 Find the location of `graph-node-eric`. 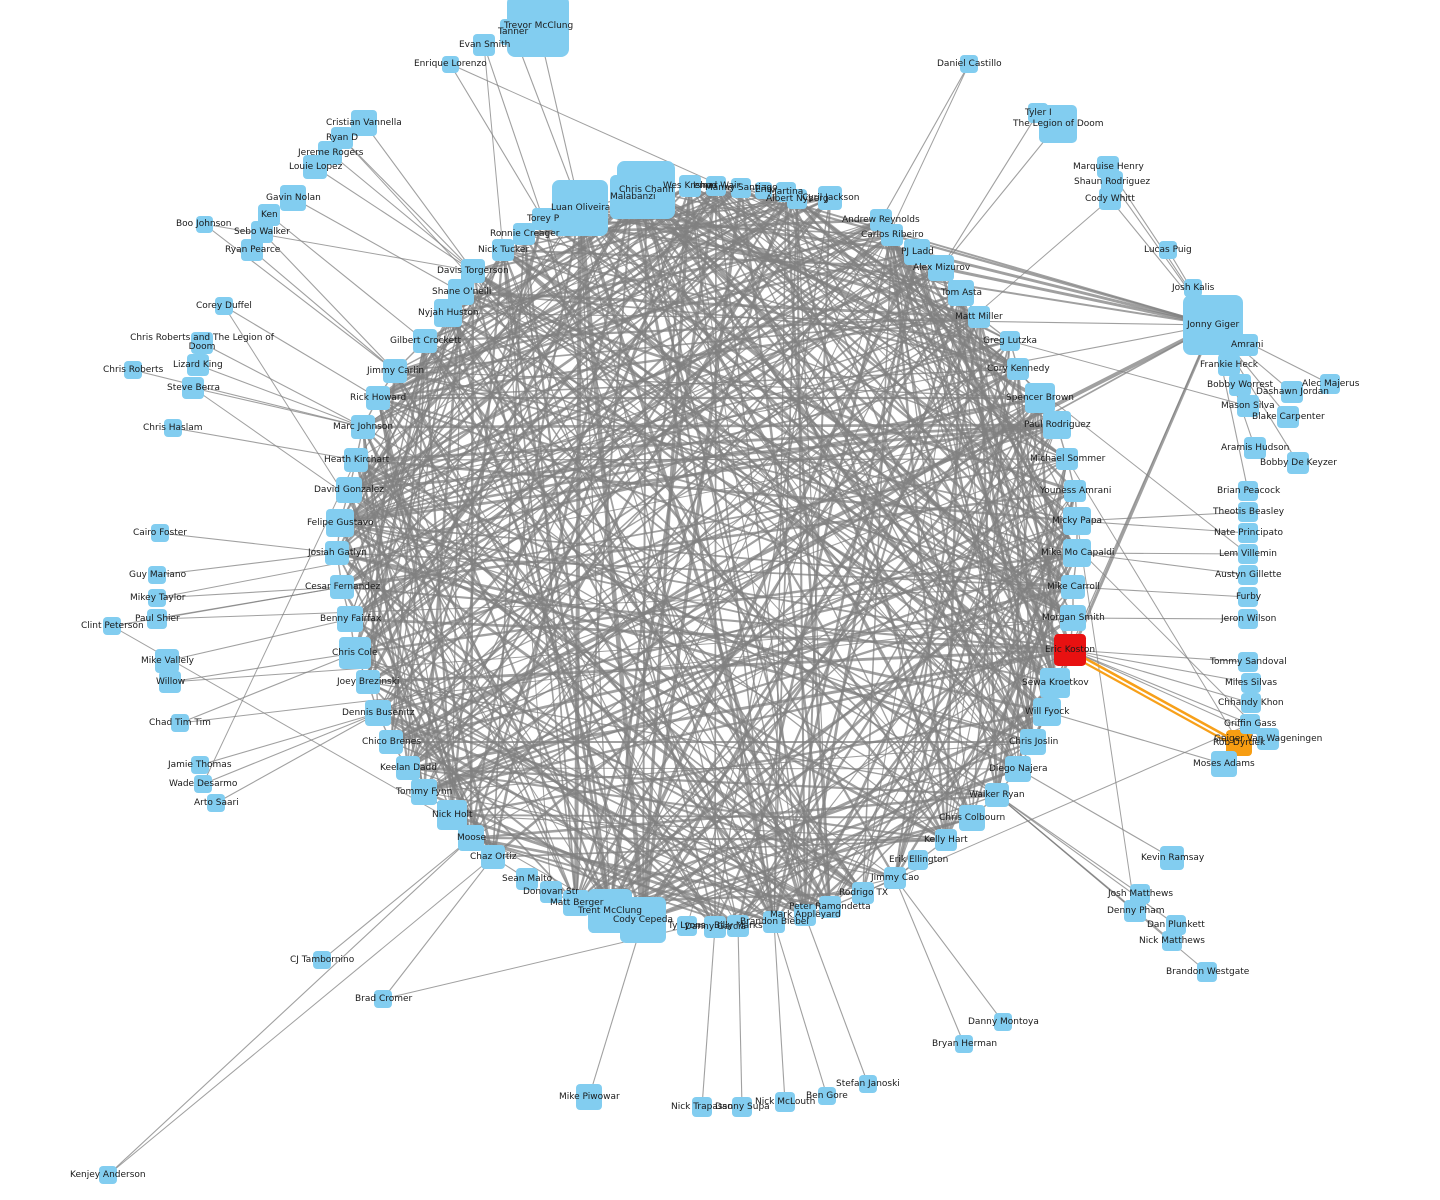

graph-node-eric is located at coordinates (763, 190).